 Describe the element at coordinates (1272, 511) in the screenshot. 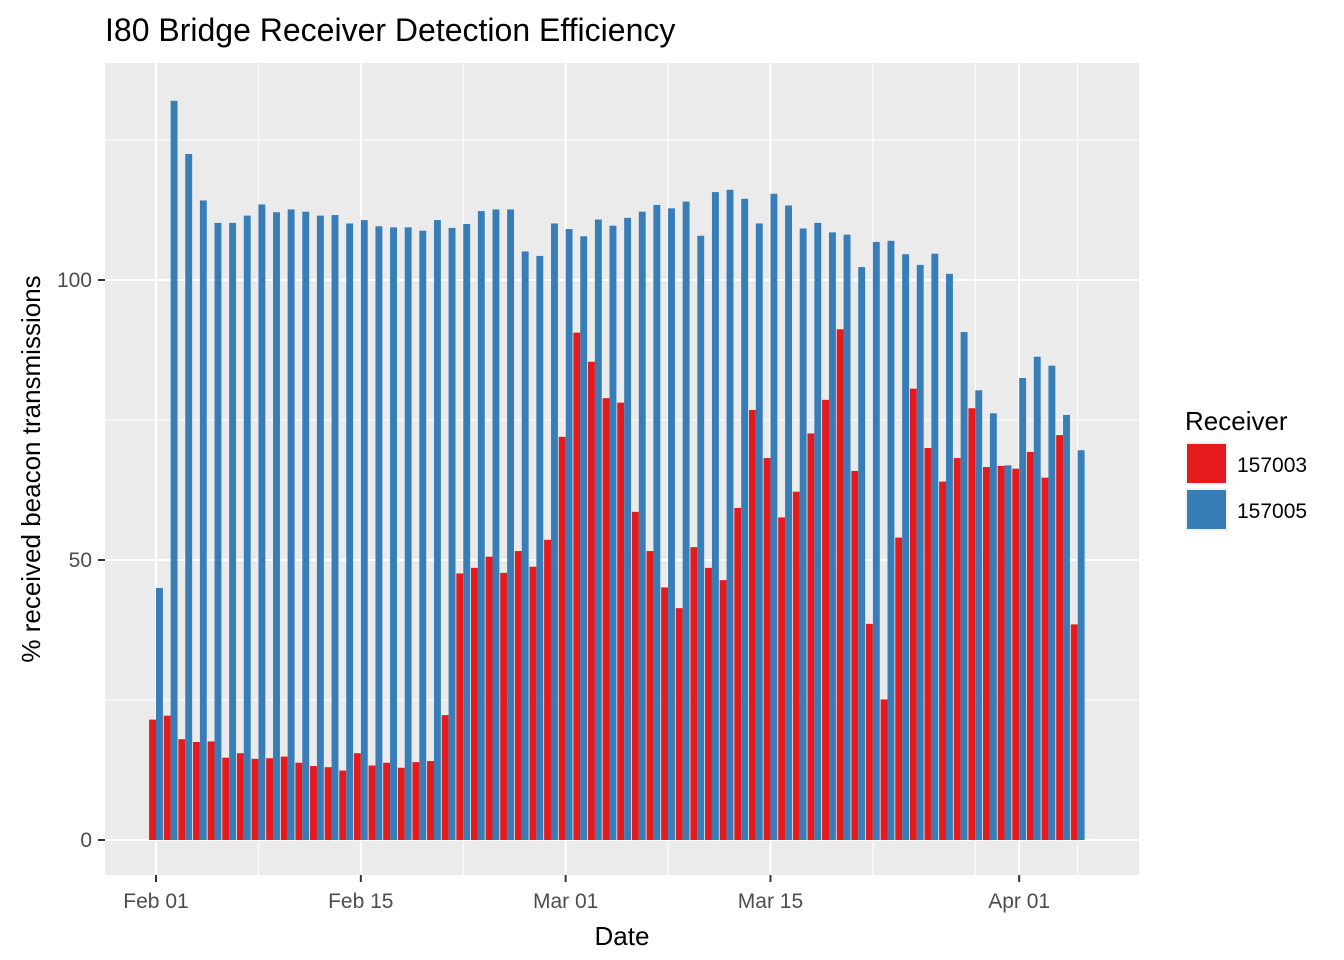

I see `legend-label-157005: 157005` at that location.